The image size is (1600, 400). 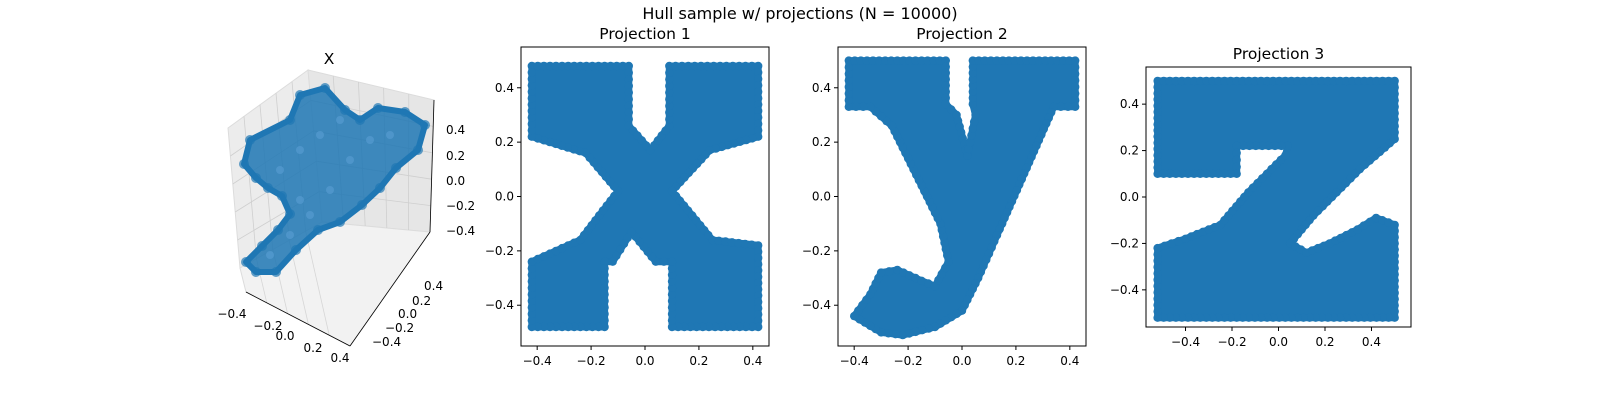 I want to click on y-tick-label: 0.2, so click(x=1129, y=151).